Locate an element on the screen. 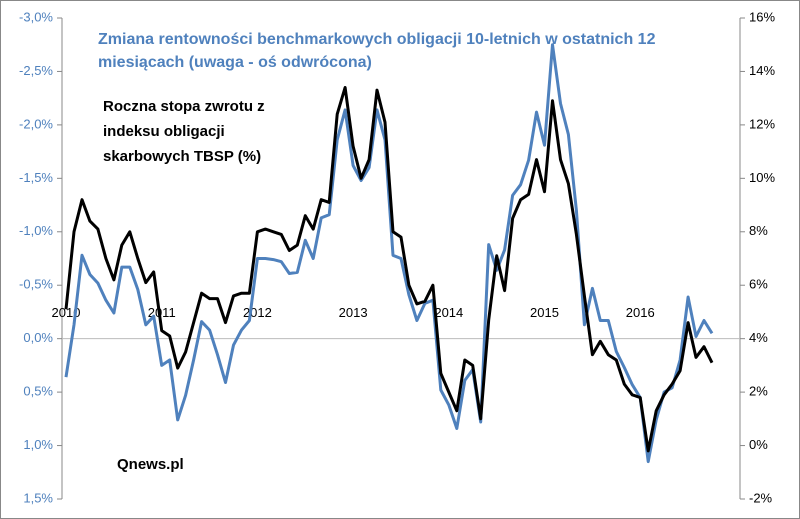 This screenshot has width=800, height=519. y-tick-label: -1,5% is located at coordinates (36, 177).